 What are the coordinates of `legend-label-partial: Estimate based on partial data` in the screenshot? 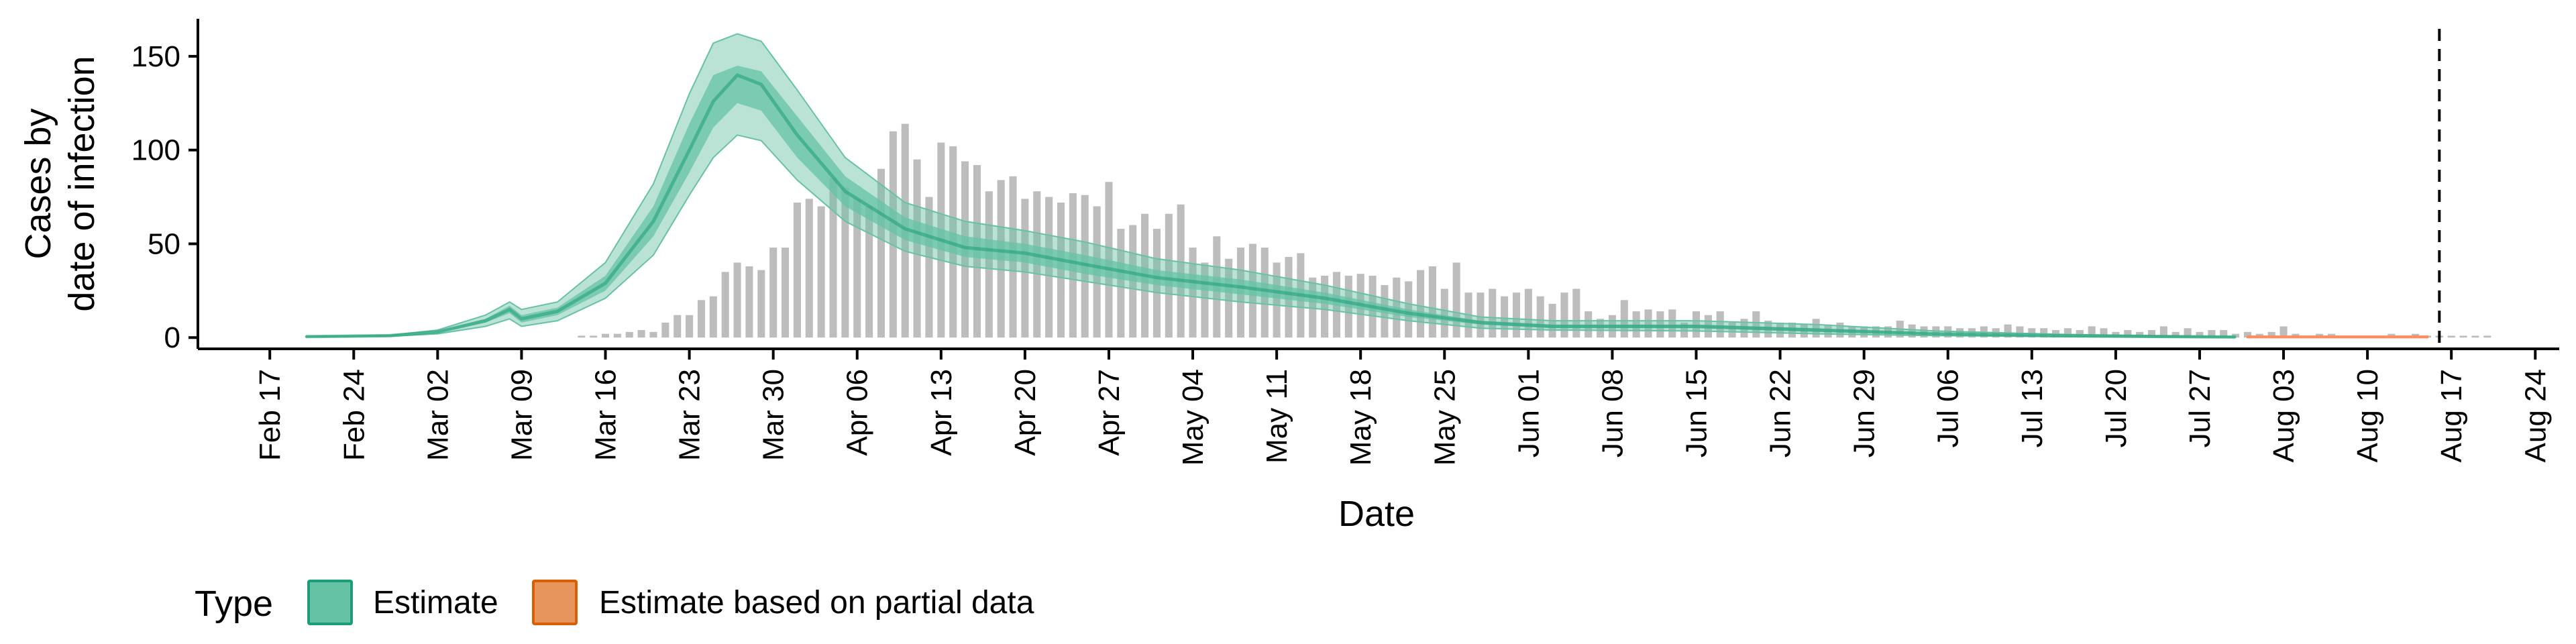 It's located at (816, 603).